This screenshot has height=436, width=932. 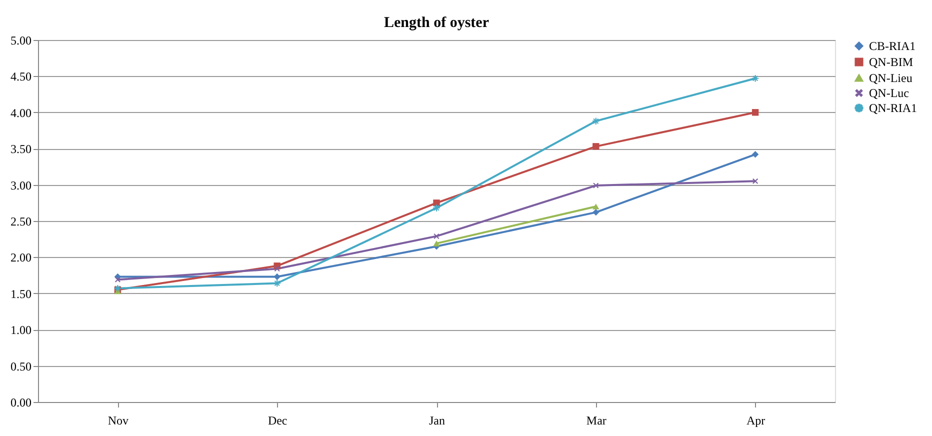 I want to click on x-tick-label: Dec, so click(x=278, y=421).